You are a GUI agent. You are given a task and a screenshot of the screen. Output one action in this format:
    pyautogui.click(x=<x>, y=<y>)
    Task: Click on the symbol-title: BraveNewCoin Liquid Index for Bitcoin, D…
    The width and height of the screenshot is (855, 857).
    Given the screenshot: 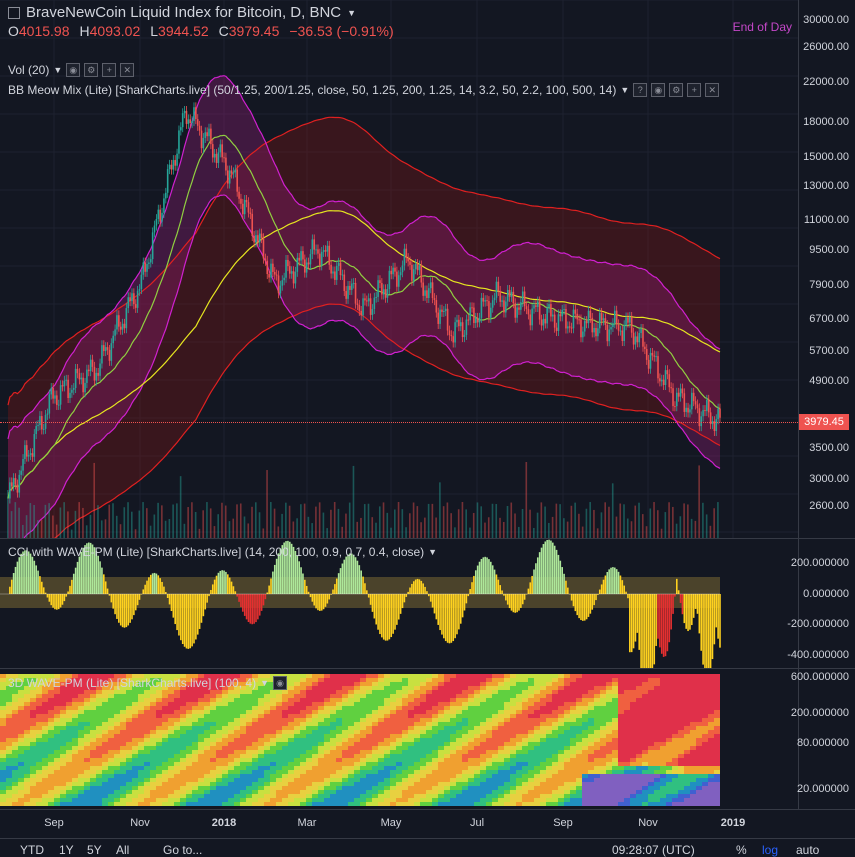 What is the action you would take?
    pyautogui.click(x=183, y=12)
    